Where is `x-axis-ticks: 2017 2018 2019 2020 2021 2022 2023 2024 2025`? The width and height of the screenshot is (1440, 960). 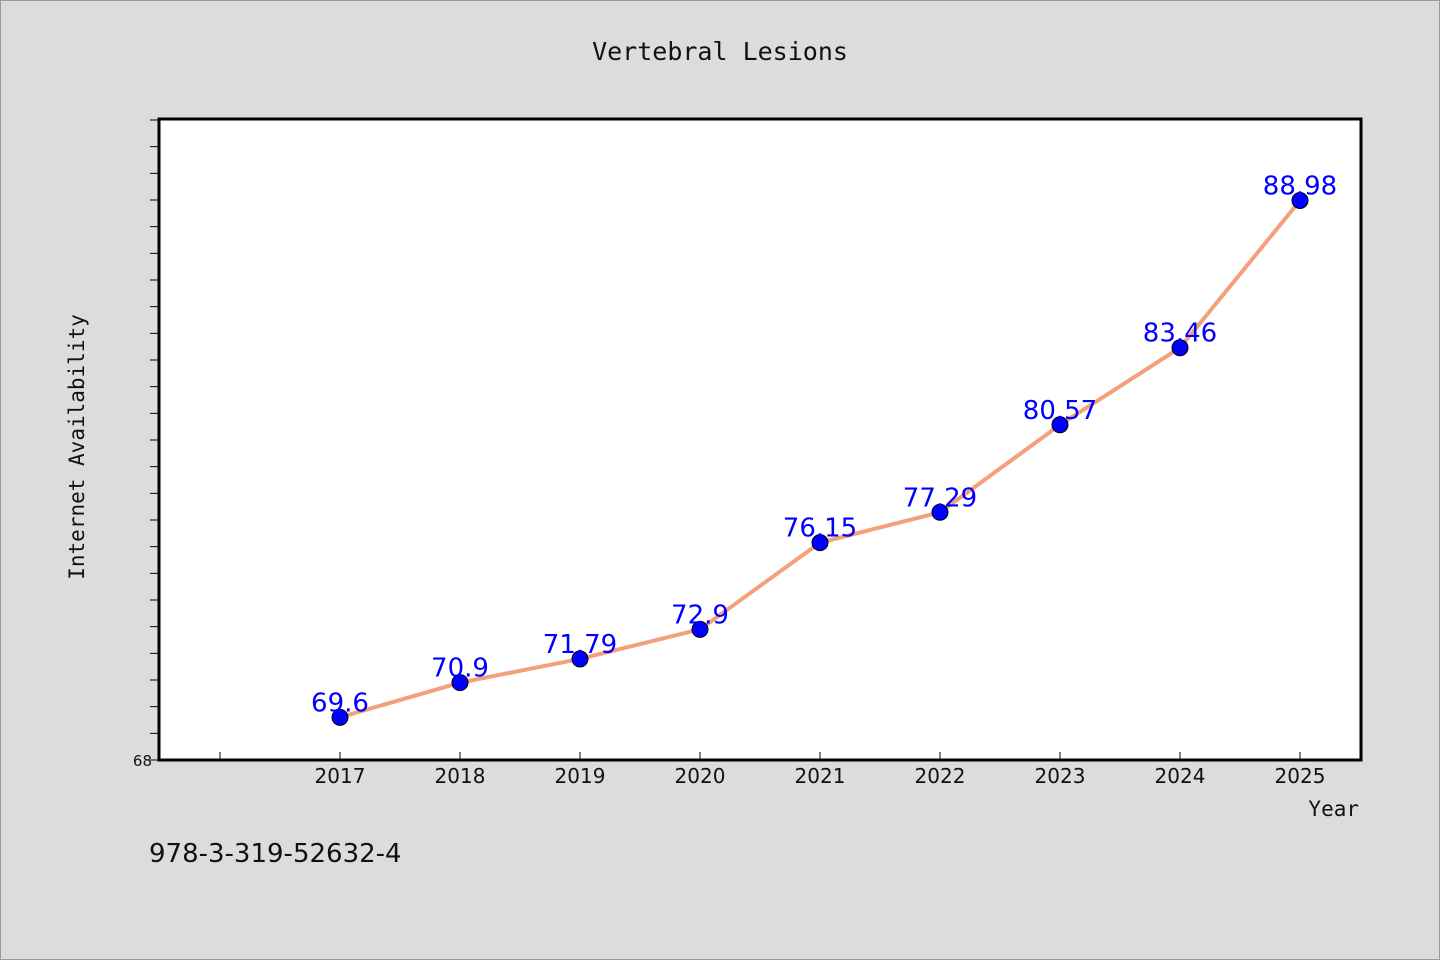 x-axis-ticks: 2017 2018 2019 2020 2021 2022 2023 2024 2025 is located at coordinates (772, 770).